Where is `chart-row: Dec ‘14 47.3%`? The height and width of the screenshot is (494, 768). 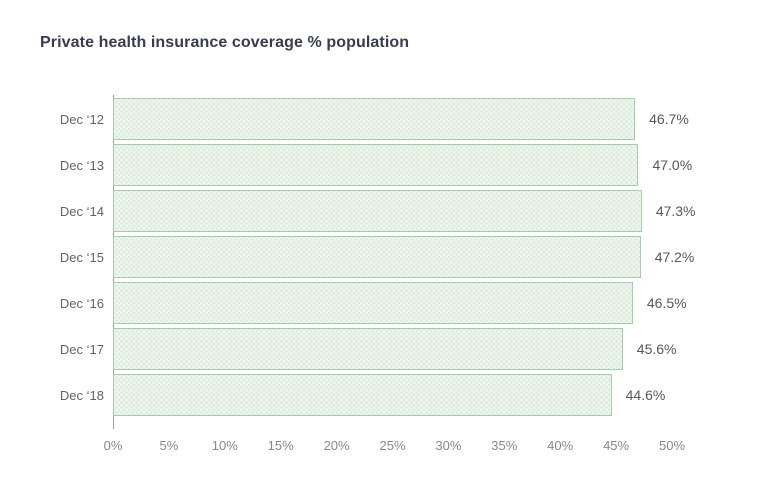
chart-row: Dec ‘14 47.3% is located at coordinates (390, 211).